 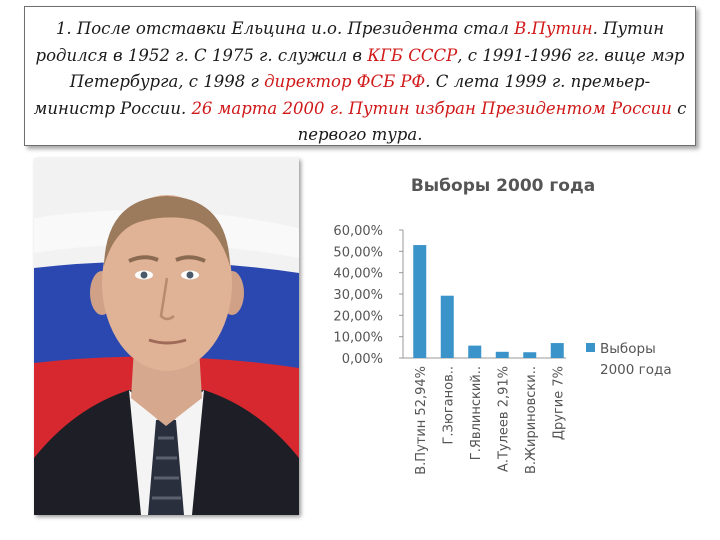 I want to click on tie, so click(x=166, y=467).